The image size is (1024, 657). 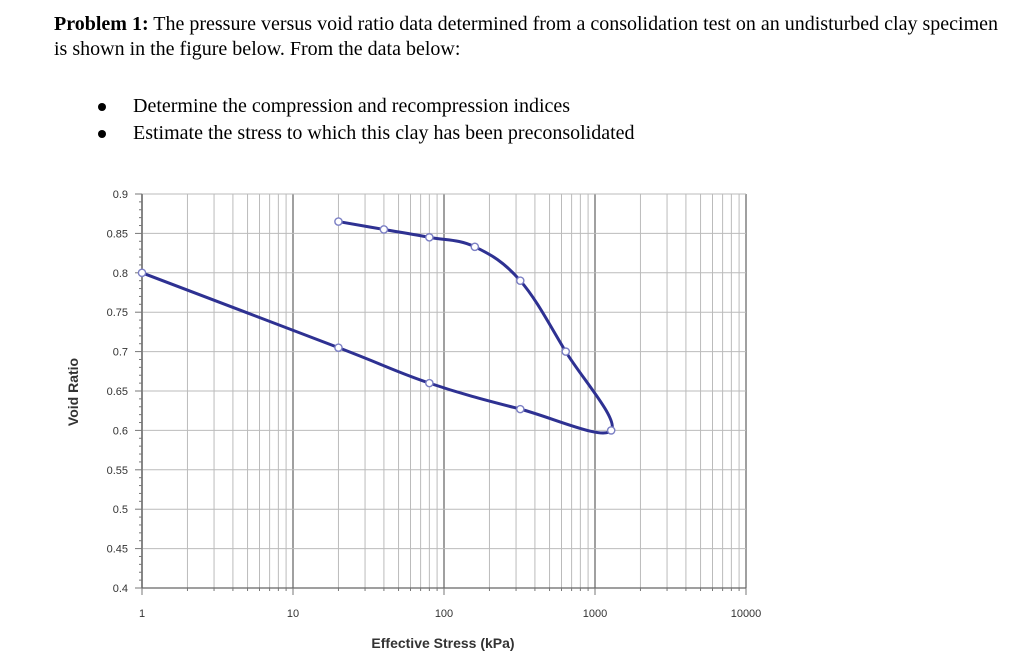 I want to click on x-tick-label: 1000, so click(x=595, y=614).